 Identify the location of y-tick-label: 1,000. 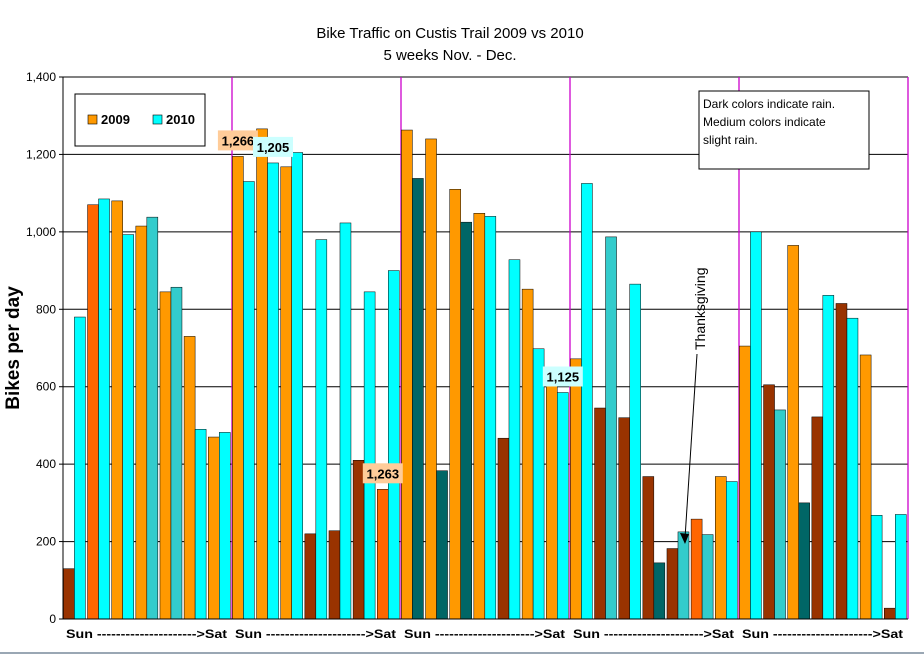
(41, 232).